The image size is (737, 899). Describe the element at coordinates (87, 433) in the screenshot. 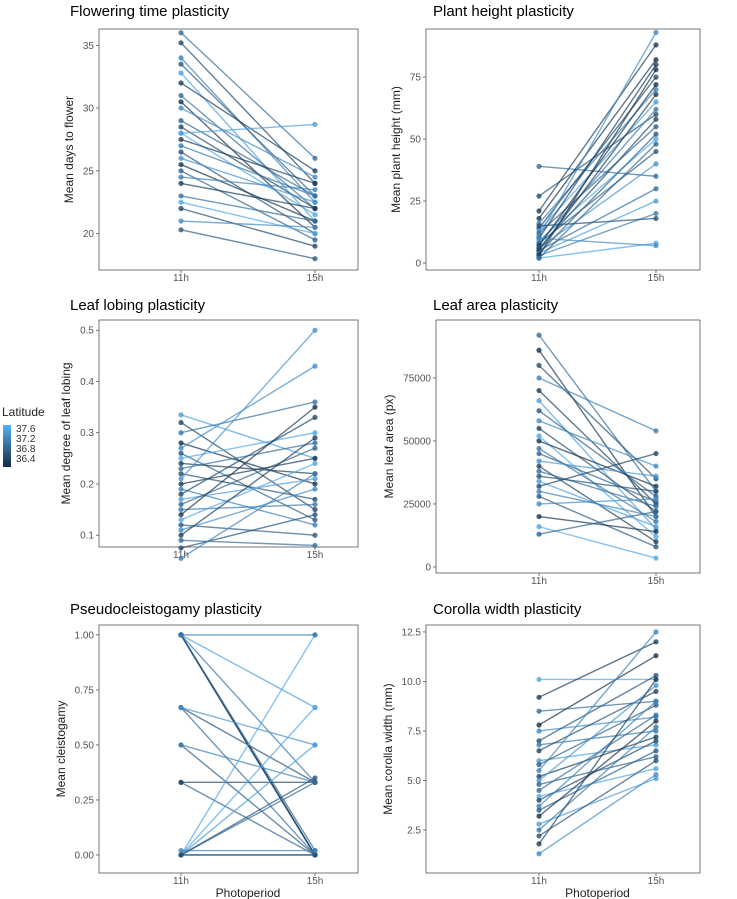

I see `y-tick-label: 0.3` at that location.